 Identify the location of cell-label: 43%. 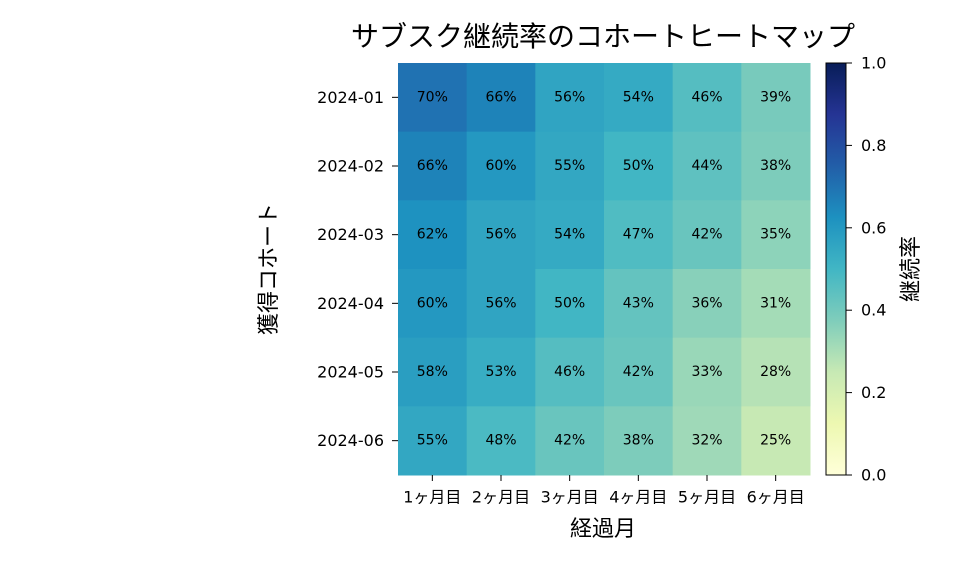
(638, 303).